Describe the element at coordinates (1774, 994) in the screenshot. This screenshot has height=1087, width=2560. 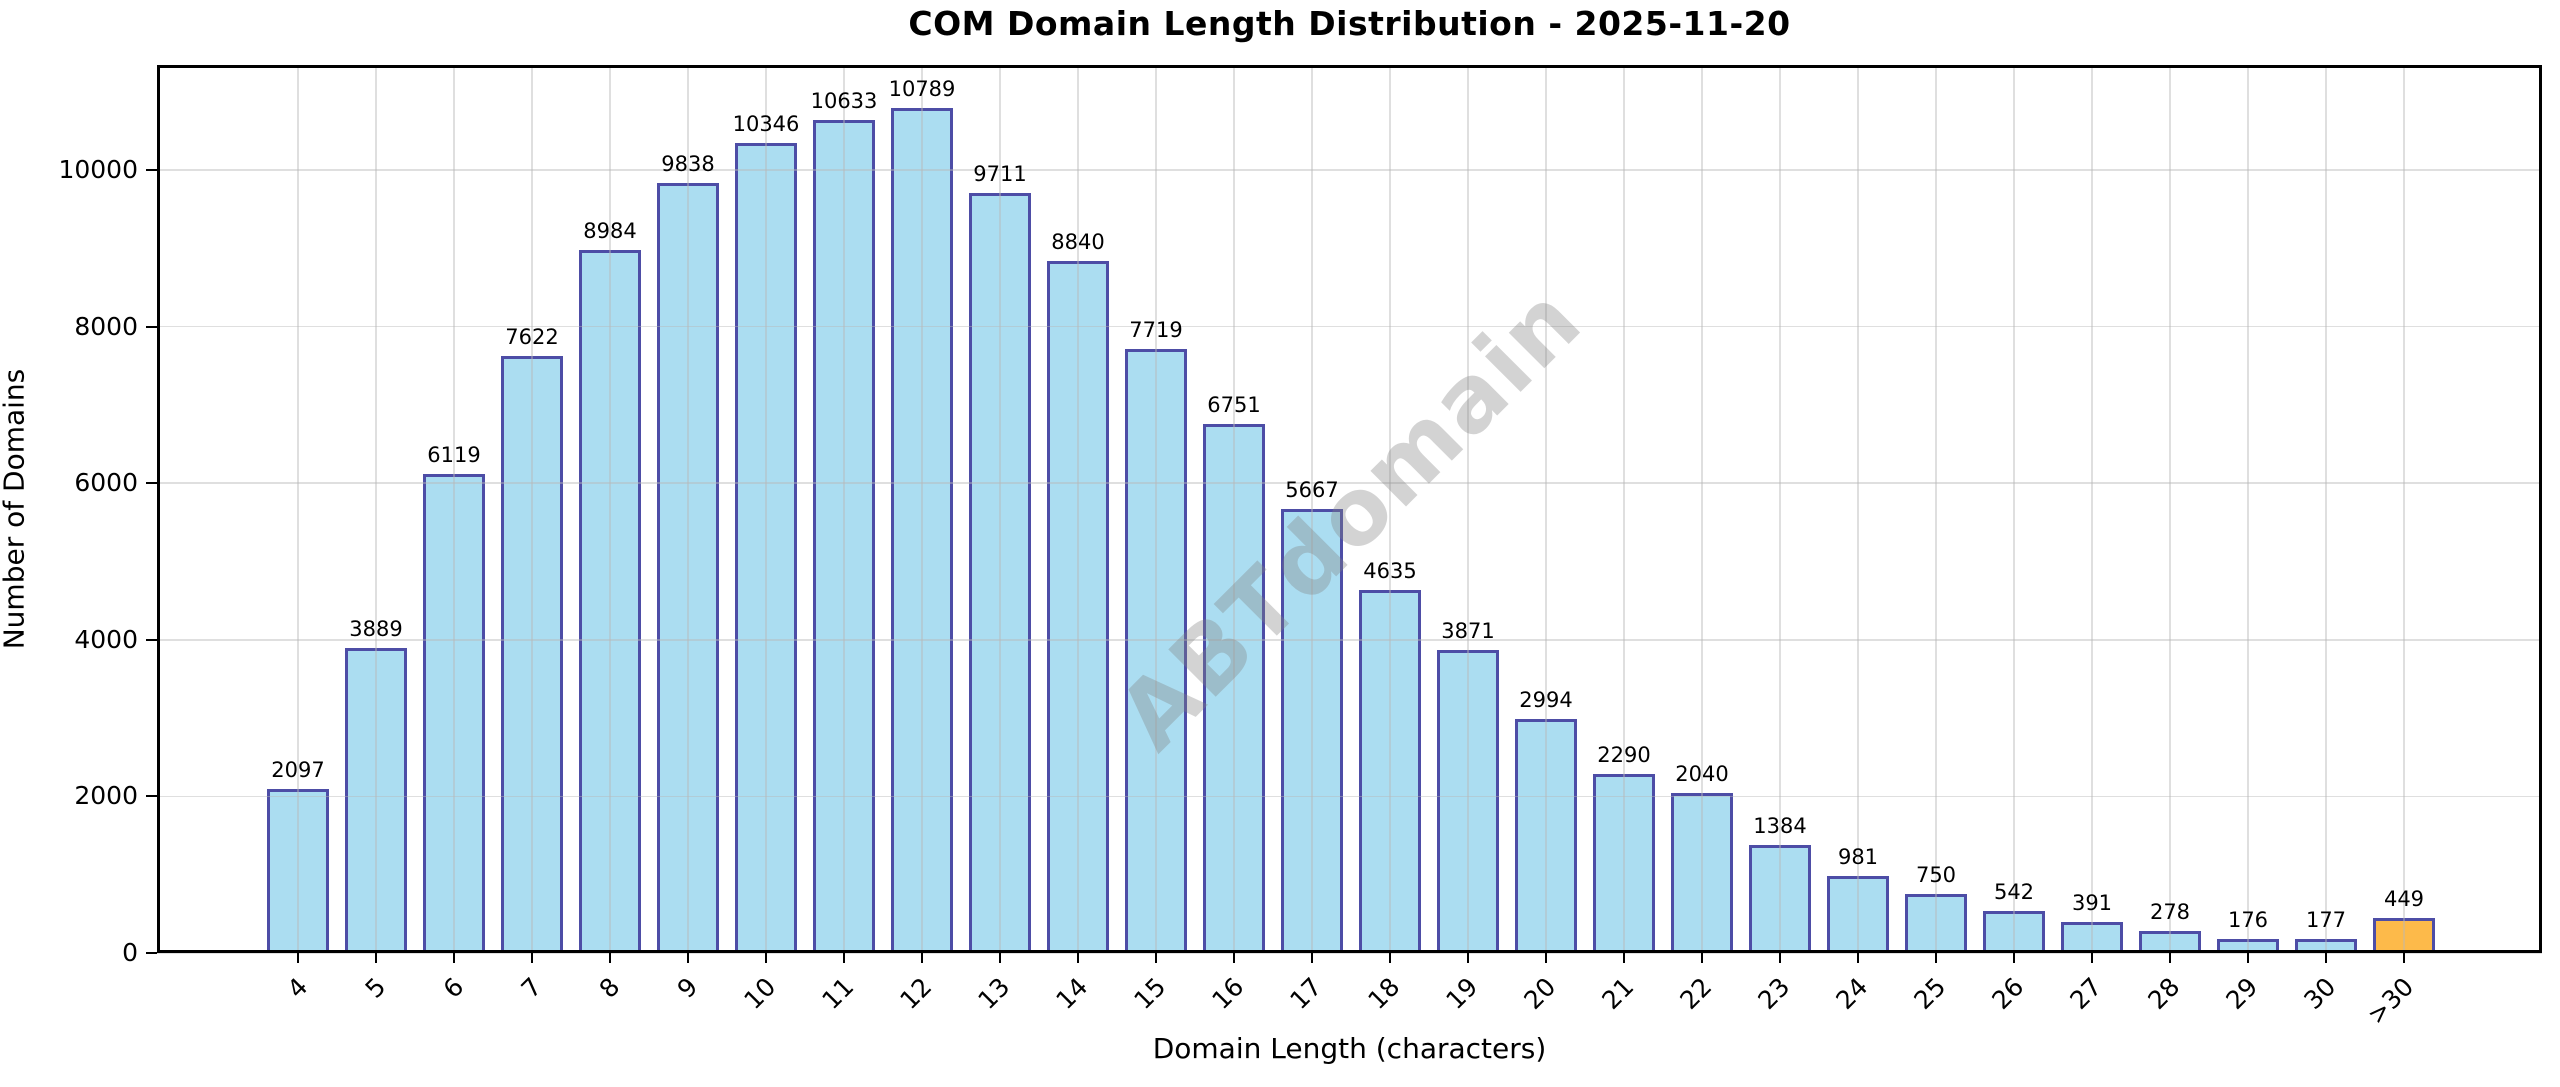
I see `x-tick-label: 23` at that location.